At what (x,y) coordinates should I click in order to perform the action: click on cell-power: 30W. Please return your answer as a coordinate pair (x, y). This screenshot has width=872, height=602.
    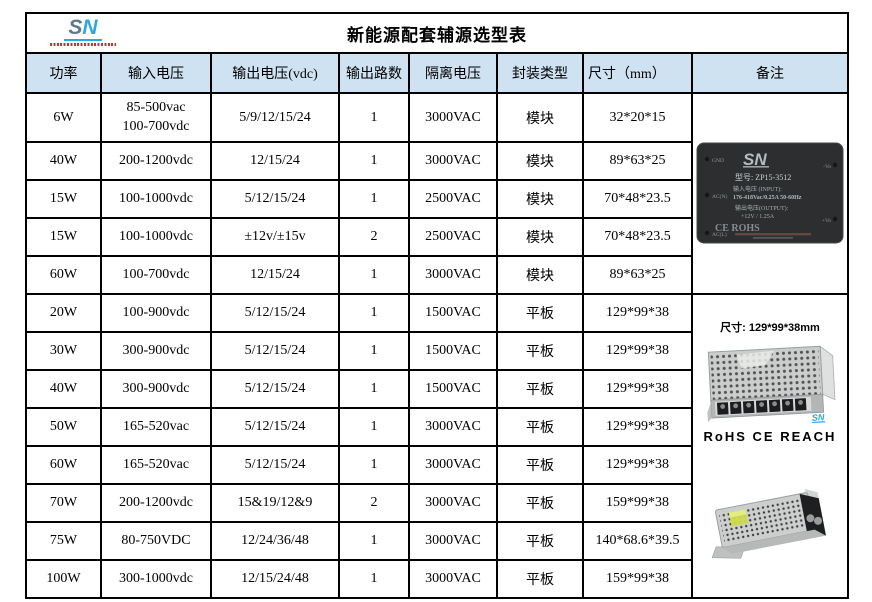
    Looking at the image, I should click on (63, 351).